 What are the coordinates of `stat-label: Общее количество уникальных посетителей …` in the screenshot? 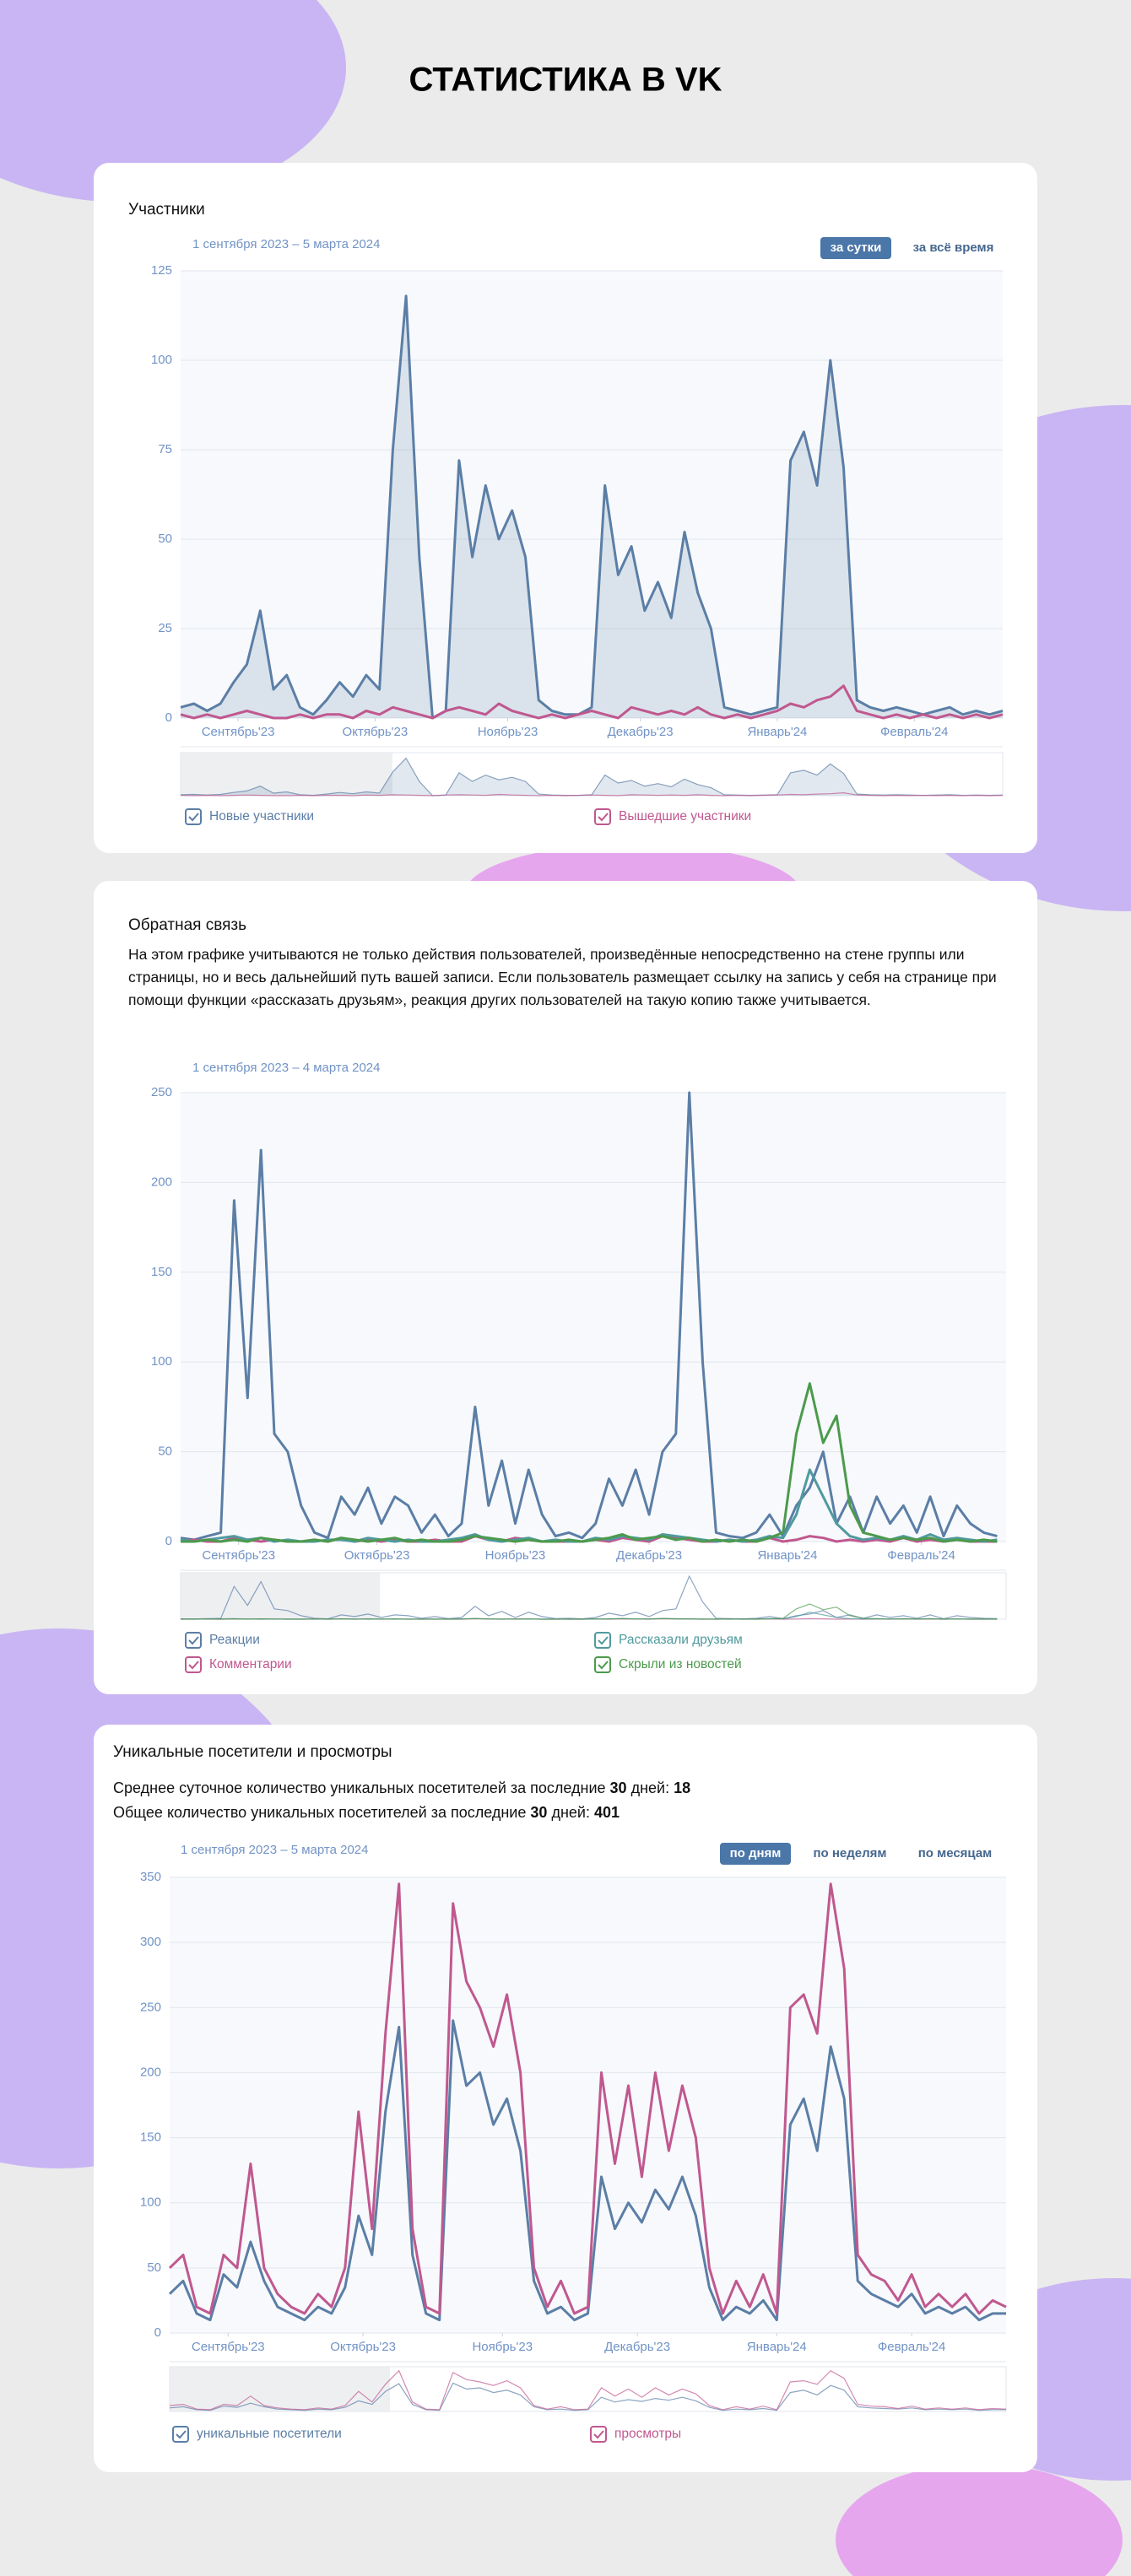 It's located at (319, 1812).